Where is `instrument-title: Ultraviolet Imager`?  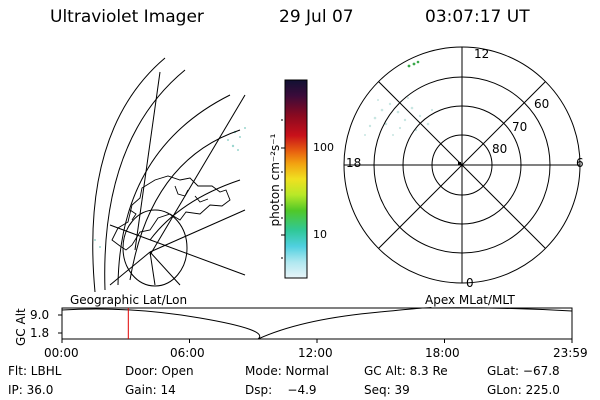
instrument-title: Ultraviolet Imager is located at coordinates (127, 17).